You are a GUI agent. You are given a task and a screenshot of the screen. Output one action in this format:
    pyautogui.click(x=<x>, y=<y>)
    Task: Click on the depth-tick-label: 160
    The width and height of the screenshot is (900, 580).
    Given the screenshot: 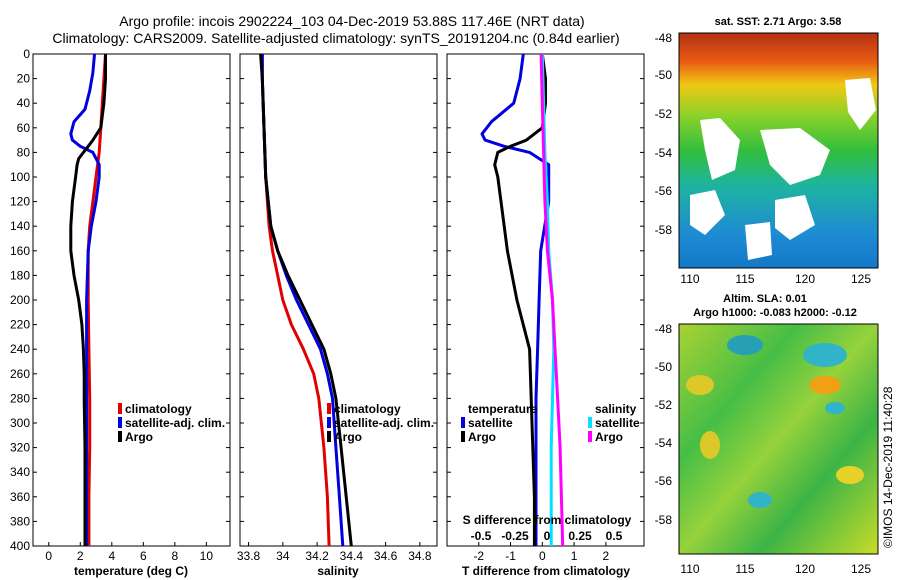 What is the action you would take?
    pyautogui.click(x=20, y=251)
    